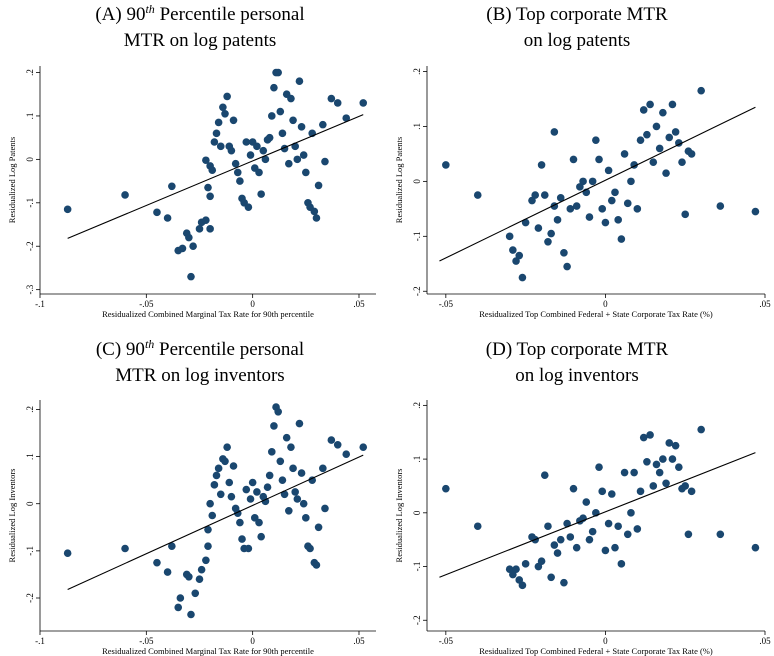 The image size is (774, 656). I want to click on y-tick-label: 0, so click(30, 503).